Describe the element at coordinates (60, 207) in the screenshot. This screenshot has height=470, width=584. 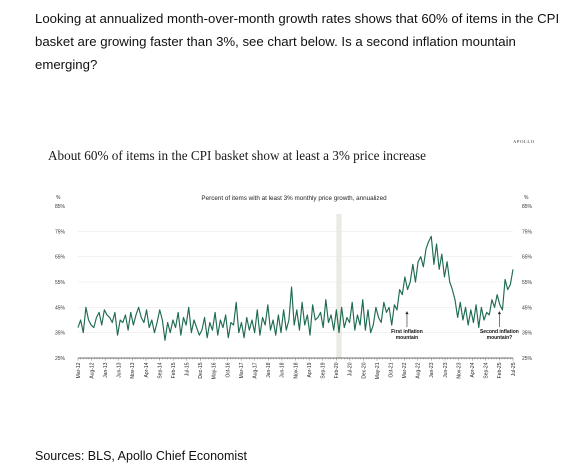
I see `y-tick-left-85: 85%` at that location.